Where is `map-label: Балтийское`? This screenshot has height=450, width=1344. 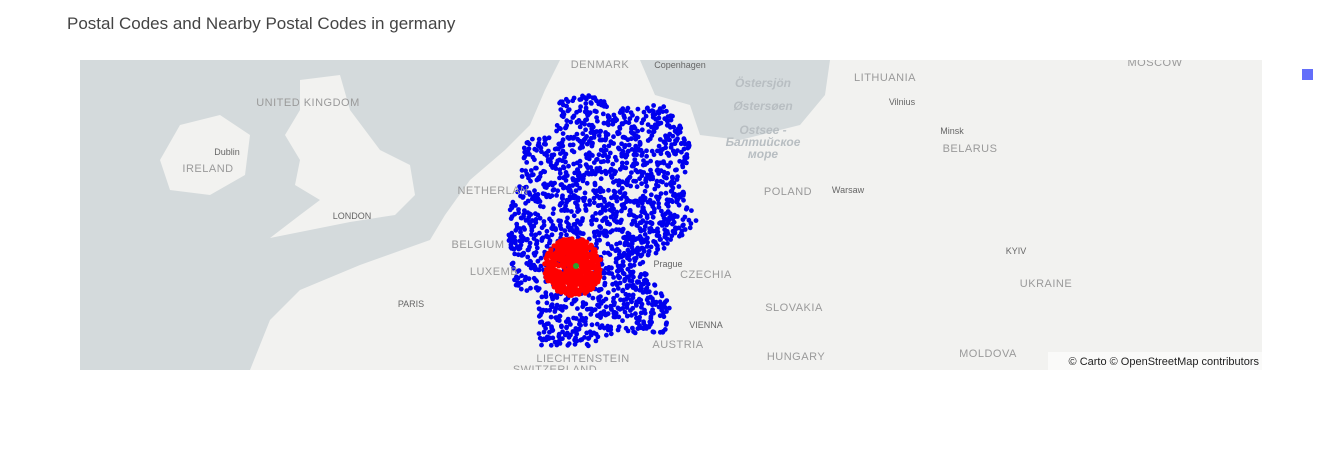 map-label: Балтийское is located at coordinates (763, 142).